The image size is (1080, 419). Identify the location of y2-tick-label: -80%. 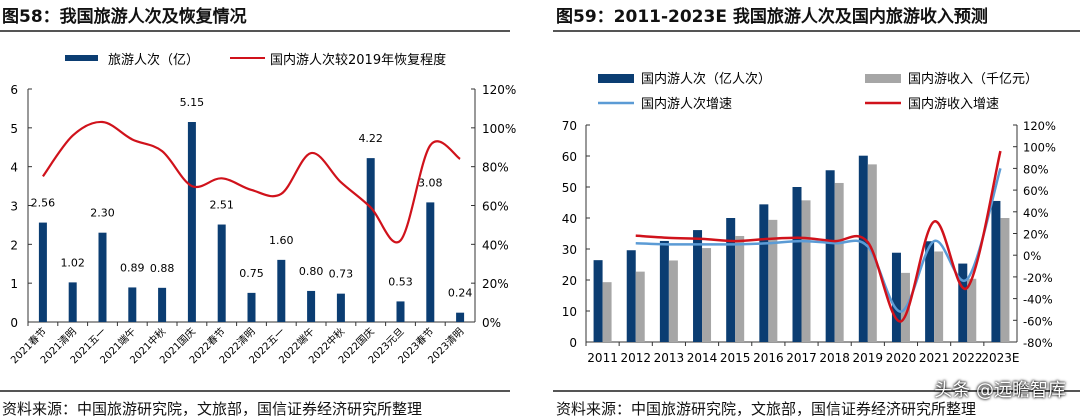
(1038, 343).